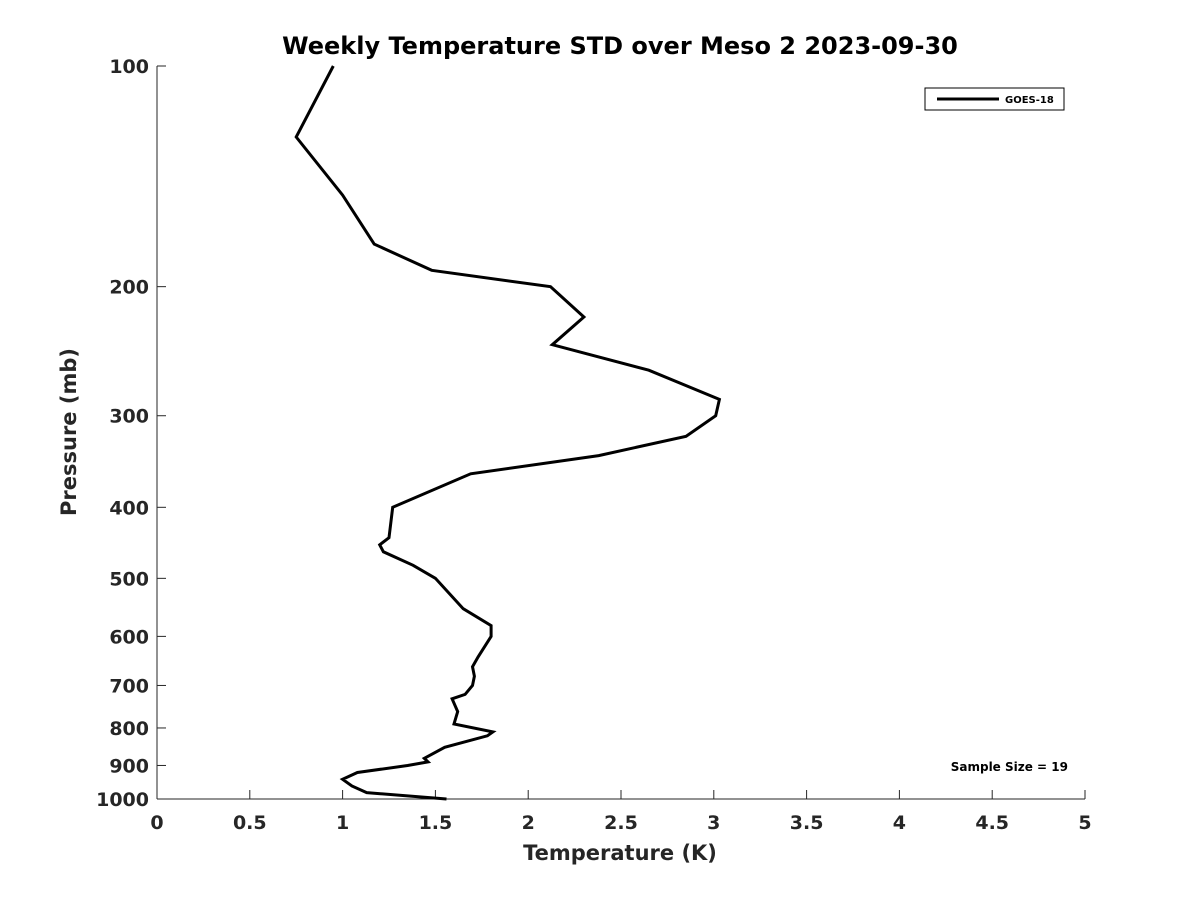  What do you see at coordinates (129, 579) in the screenshot?
I see `y-tick-label: 500` at bounding box center [129, 579].